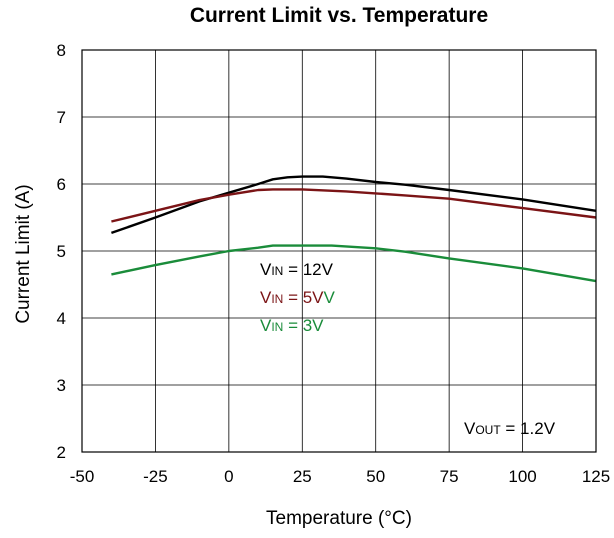 This screenshot has width=614, height=538. What do you see at coordinates (277, 327) in the screenshot?
I see `annotation-vin-3v-sub: IN` at bounding box center [277, 327].